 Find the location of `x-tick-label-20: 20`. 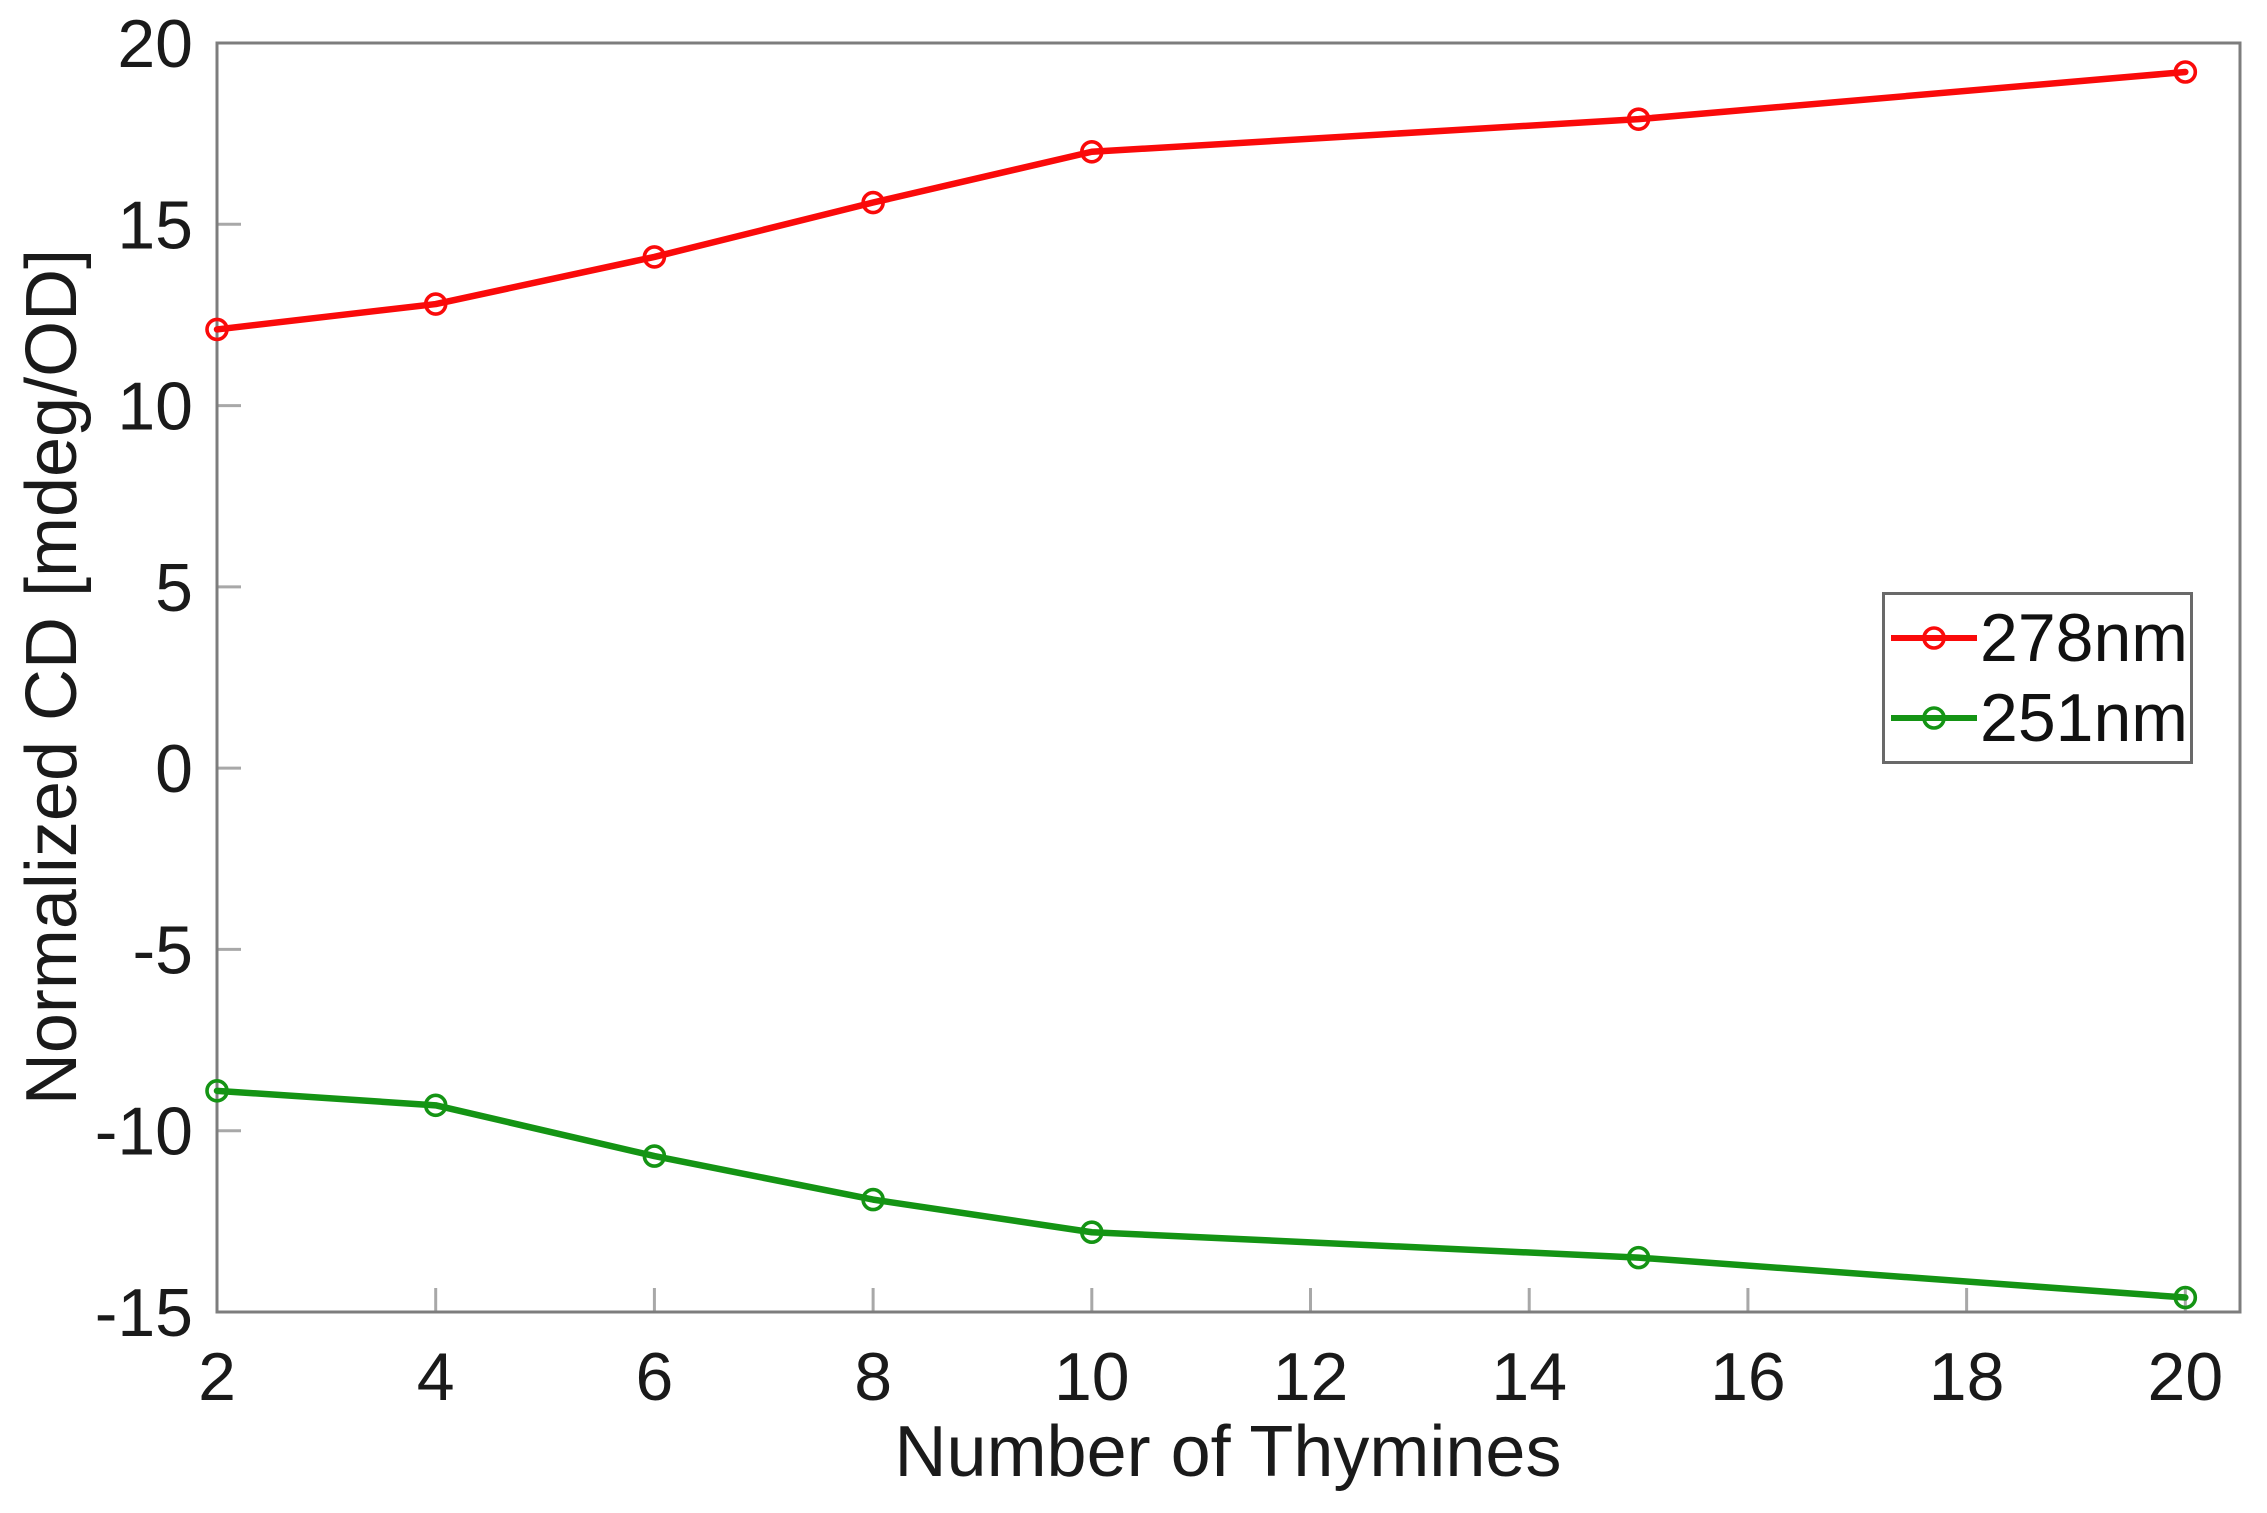

x-tick-label-20: 20 is located at coordinates (2186, 1377).